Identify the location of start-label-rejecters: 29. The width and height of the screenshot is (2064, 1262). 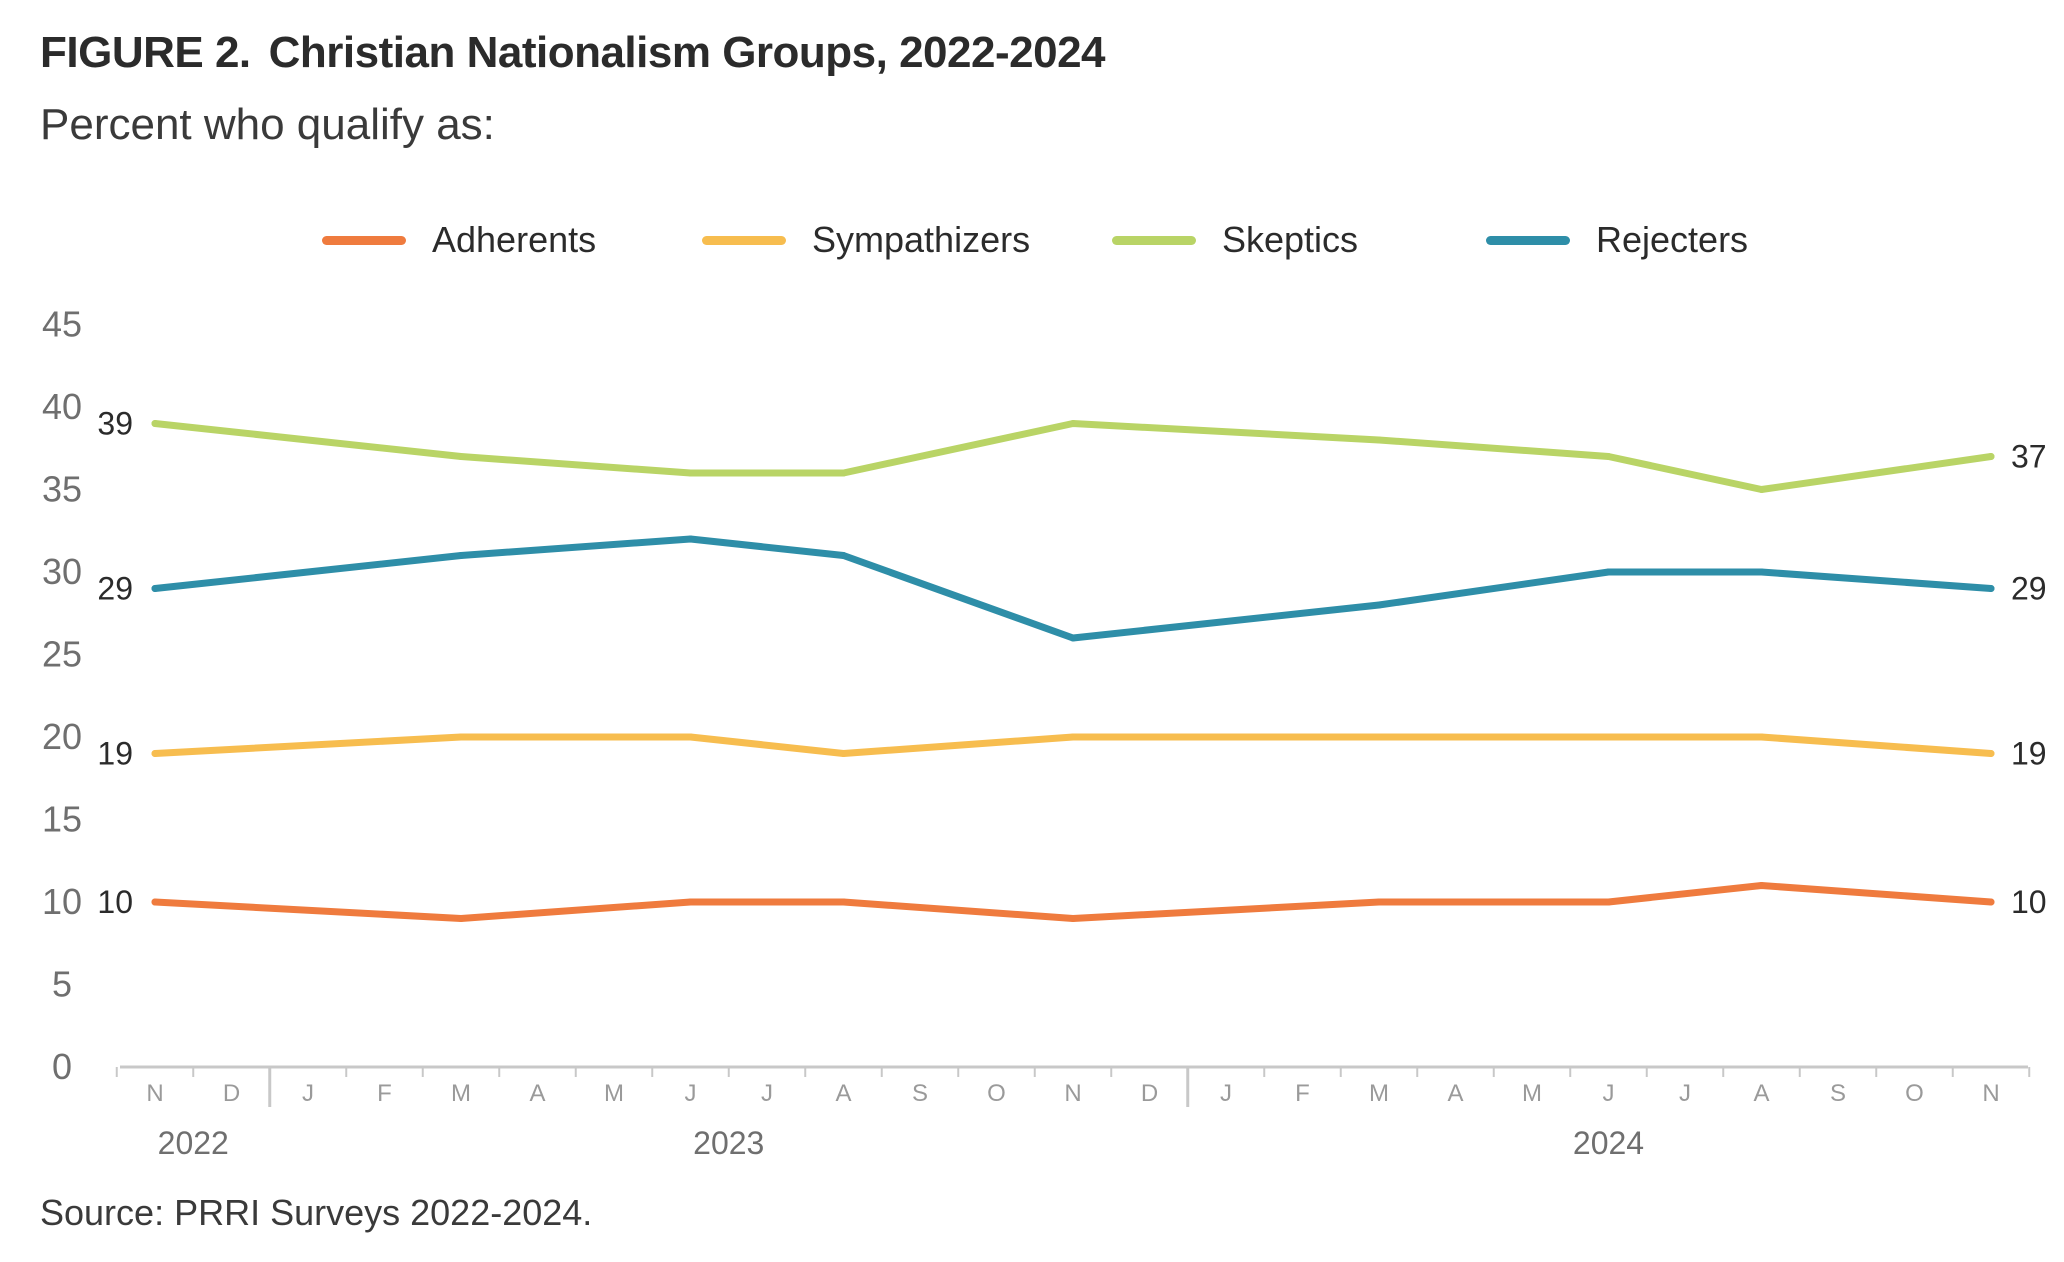
(115, 589).